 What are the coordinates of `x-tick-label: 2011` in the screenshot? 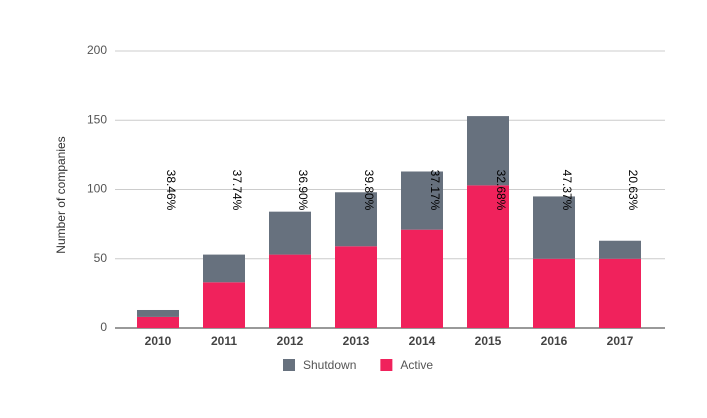 It's located at (224, 341).